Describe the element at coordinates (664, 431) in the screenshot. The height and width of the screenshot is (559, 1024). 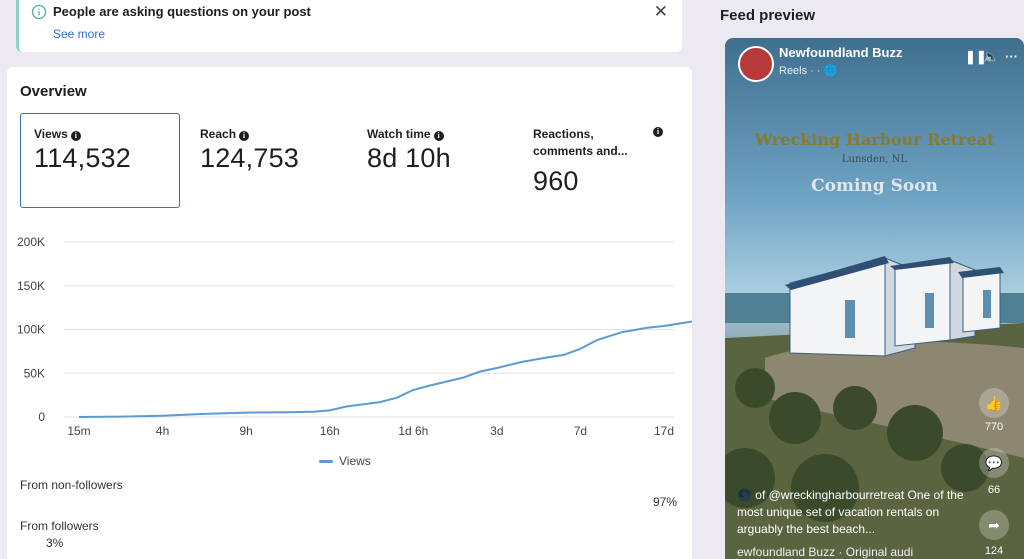
I see `x-tick-label: 17d` at that location.